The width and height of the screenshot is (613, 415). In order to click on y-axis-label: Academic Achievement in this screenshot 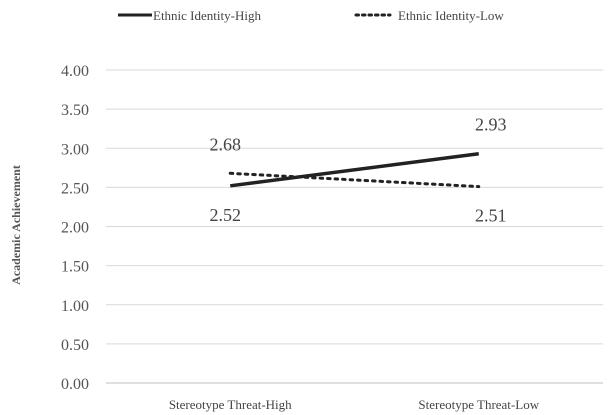, I will do `click(16, 225)`.